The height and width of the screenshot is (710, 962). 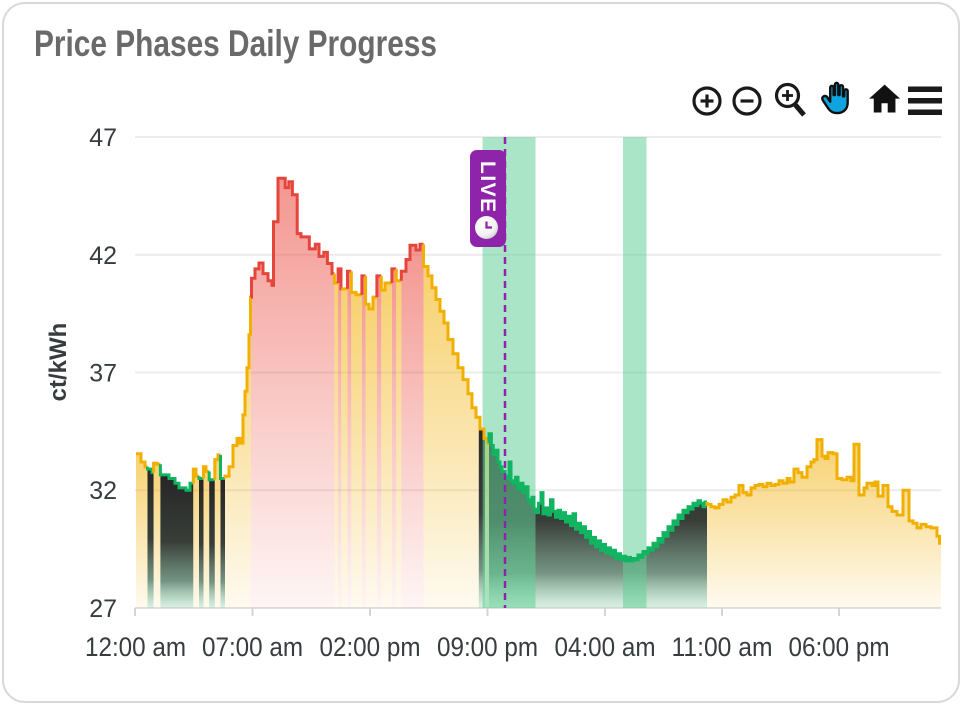 I want to click on svg-text: ct/kWh, so click(x=58, y=362).